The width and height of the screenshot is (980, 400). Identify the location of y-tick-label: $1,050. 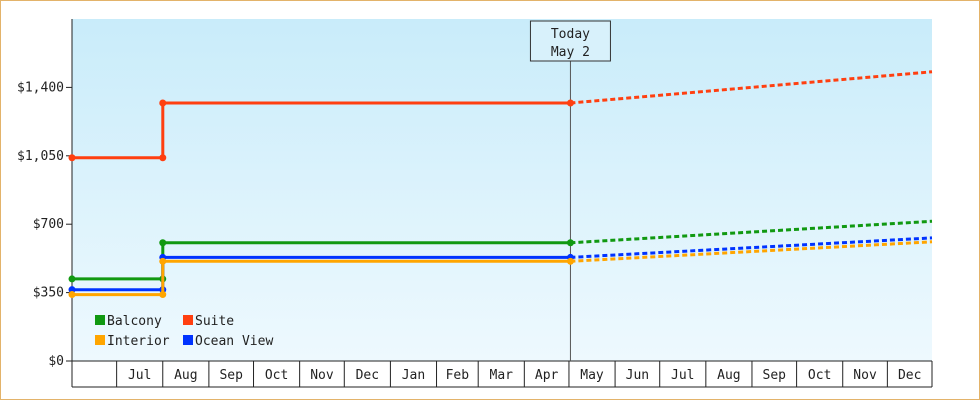
(40, 156).